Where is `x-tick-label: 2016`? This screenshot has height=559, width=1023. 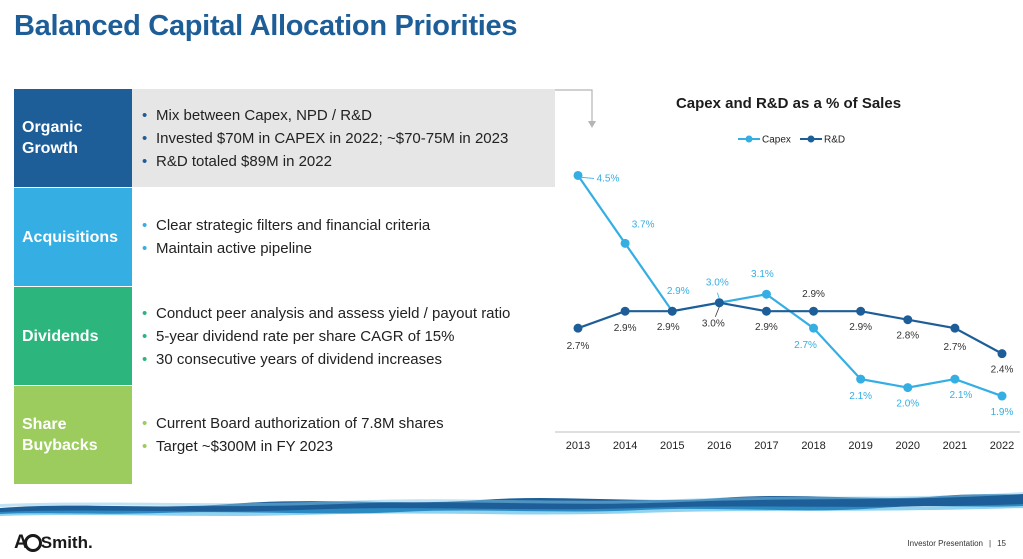 x-tick-label: 2016 is located at coordinates (719, 446).